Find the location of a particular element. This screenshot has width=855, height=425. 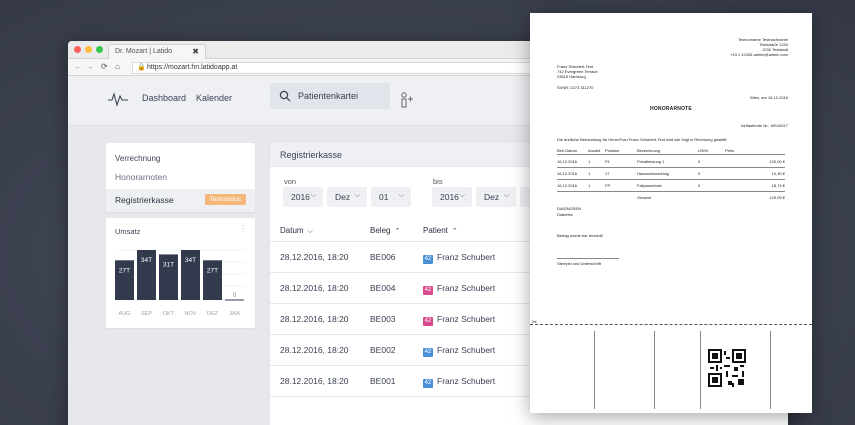

invoice-cell: 1 is located at coordinates (589, 173).